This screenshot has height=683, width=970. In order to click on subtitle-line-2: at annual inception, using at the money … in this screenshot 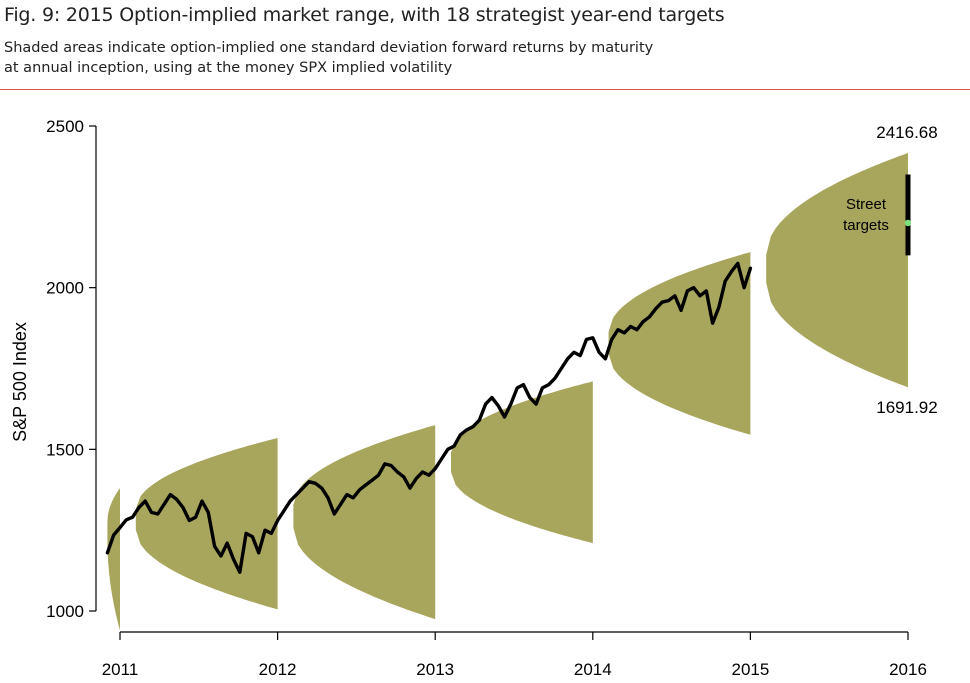, I will do `click(228, 68)`.